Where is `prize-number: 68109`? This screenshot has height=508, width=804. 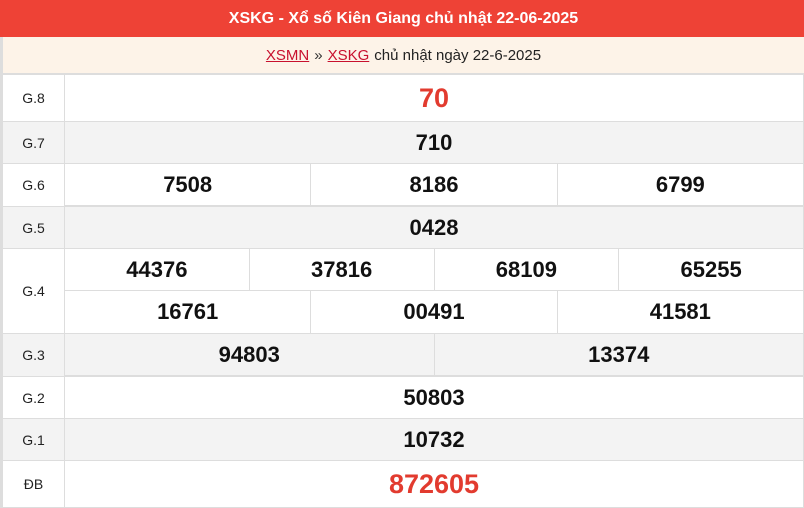 prize-number: 68109 is located at coordinates (527, 269).